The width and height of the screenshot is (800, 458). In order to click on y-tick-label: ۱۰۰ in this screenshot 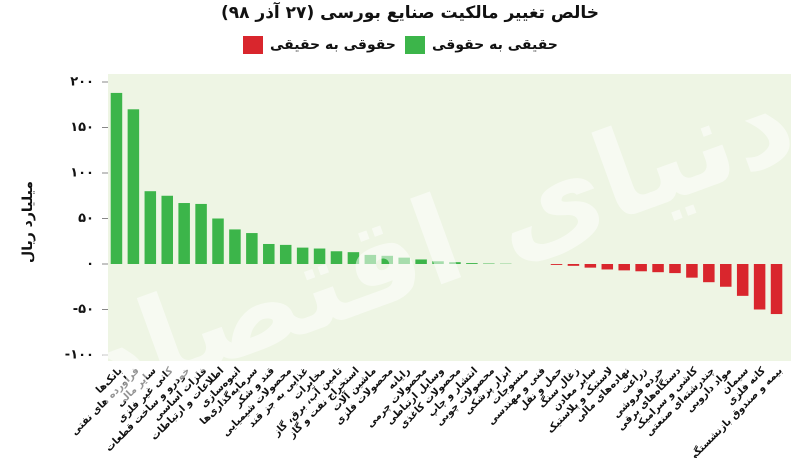, I will do `click(82, 173)`.